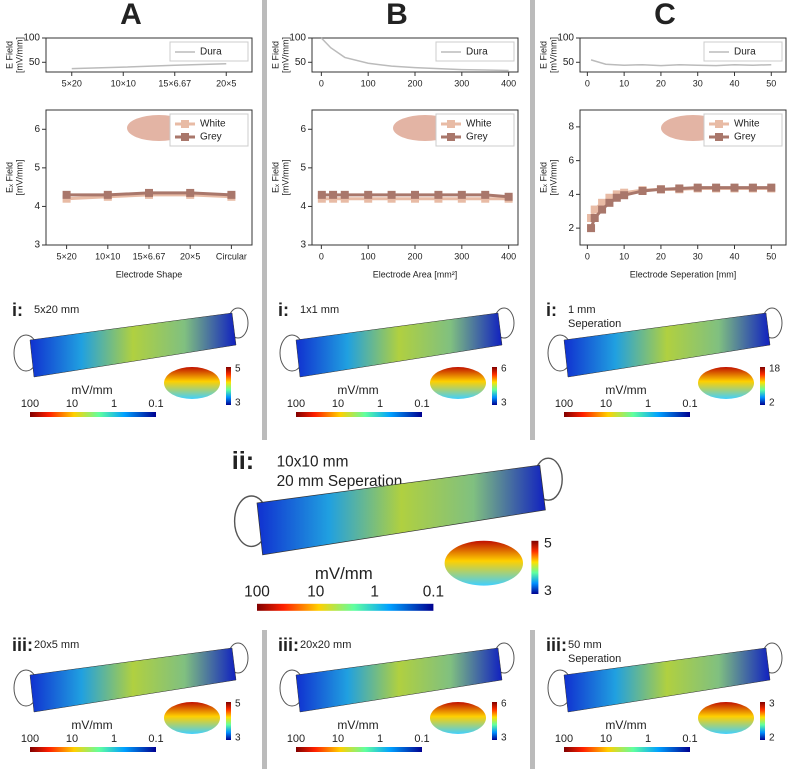  Describe the element at coordinates (190, 256) in the screenshot. I see `x-tick-label: 20×5` at that location.